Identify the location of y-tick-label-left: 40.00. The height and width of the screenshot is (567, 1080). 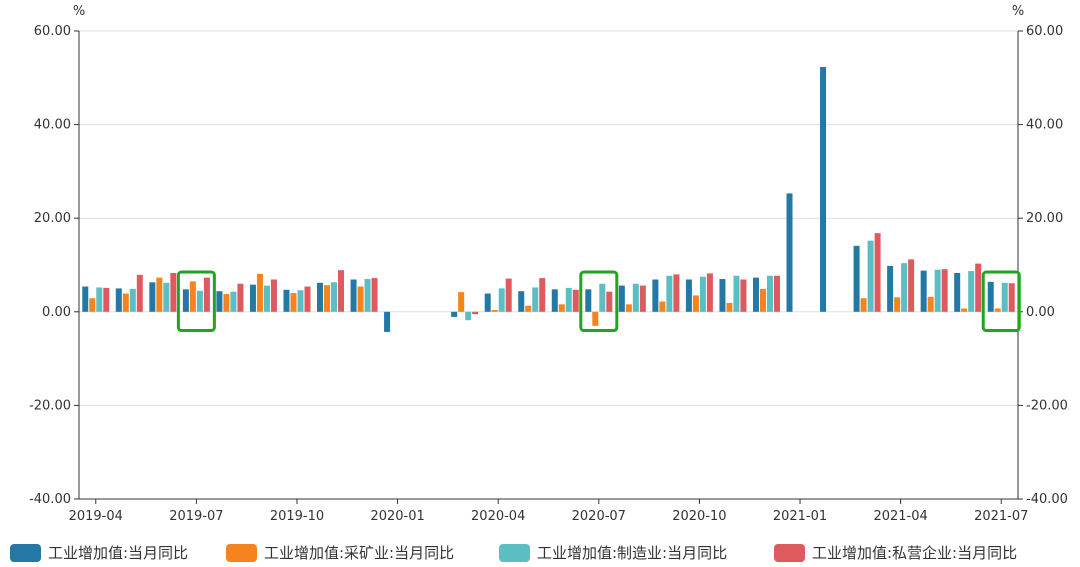
(52, 125).